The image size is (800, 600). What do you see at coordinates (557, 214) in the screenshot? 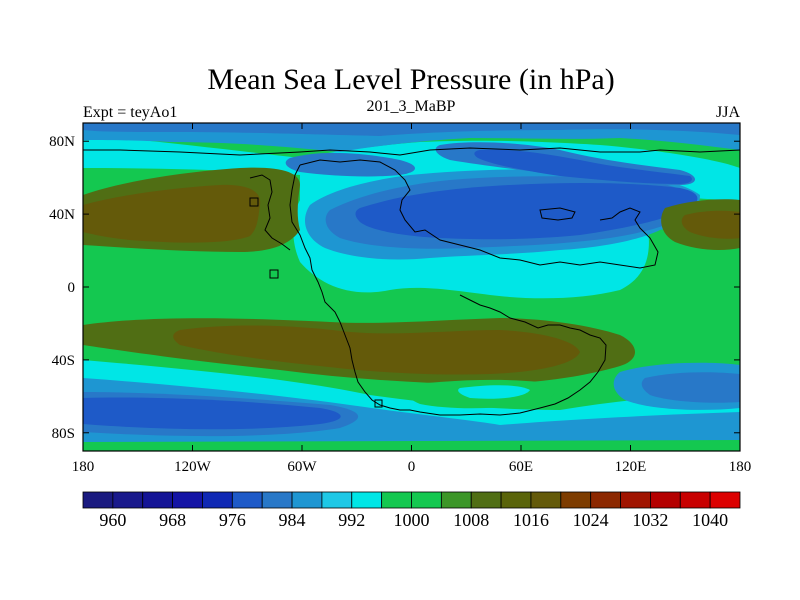
I see `coastline-inland-sea-east` at bounding box center [557, 214].